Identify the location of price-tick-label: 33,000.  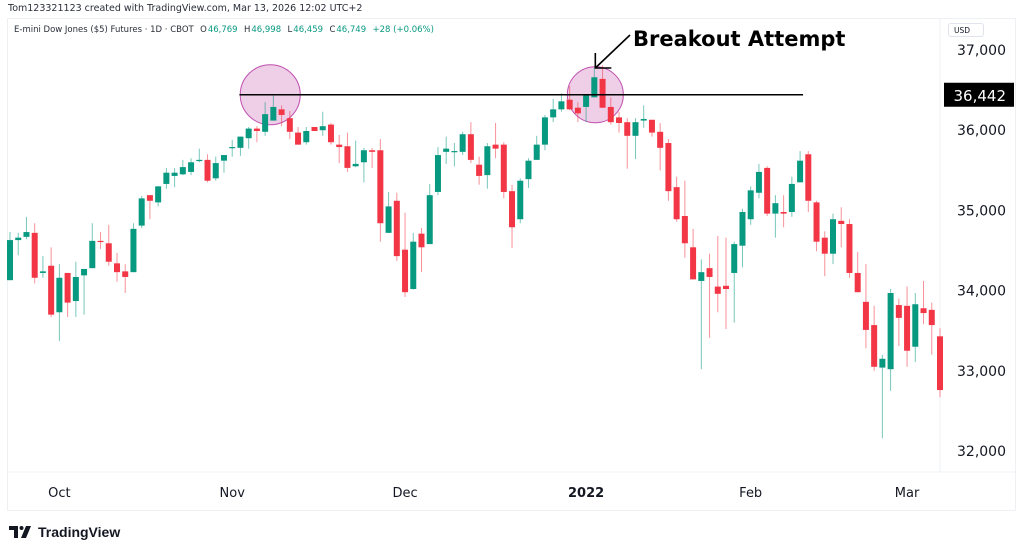
(981, 372).